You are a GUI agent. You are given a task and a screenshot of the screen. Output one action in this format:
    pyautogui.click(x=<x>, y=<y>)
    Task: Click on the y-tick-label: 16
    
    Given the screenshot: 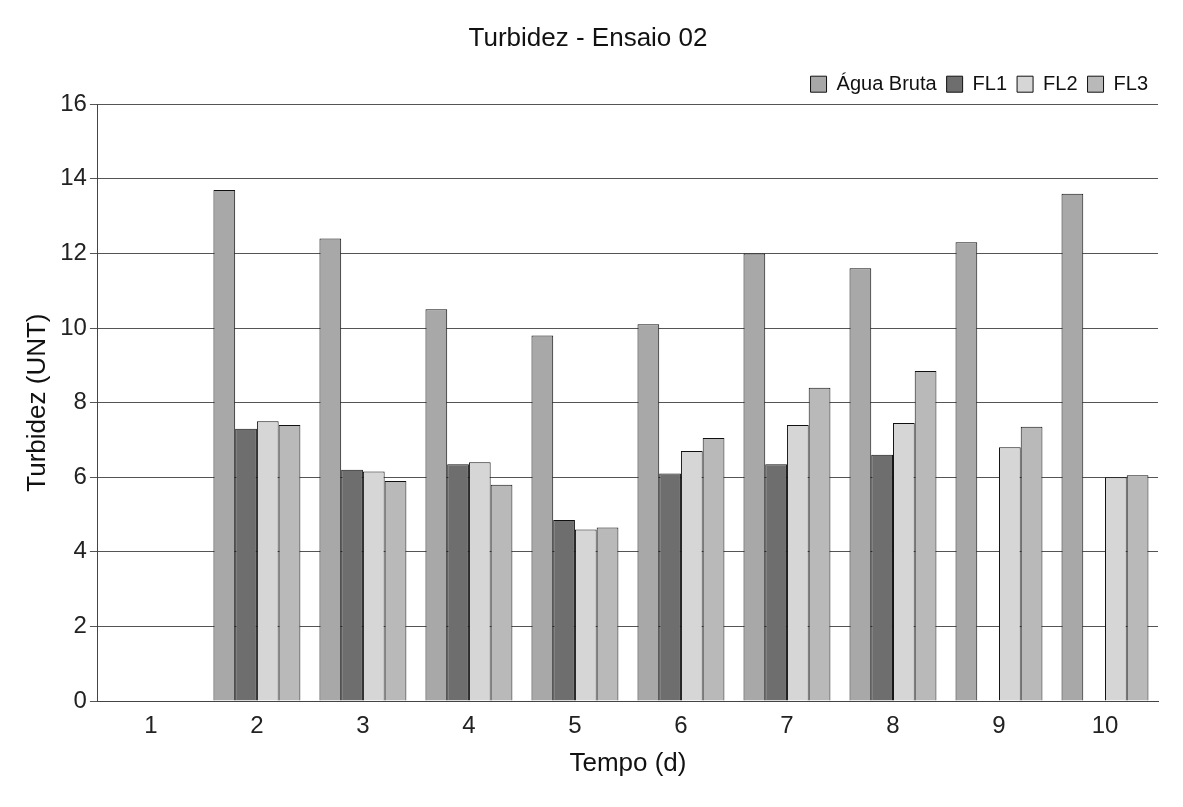 What is the action you would take?
    pyautogui.click(x=73, y=102)
    